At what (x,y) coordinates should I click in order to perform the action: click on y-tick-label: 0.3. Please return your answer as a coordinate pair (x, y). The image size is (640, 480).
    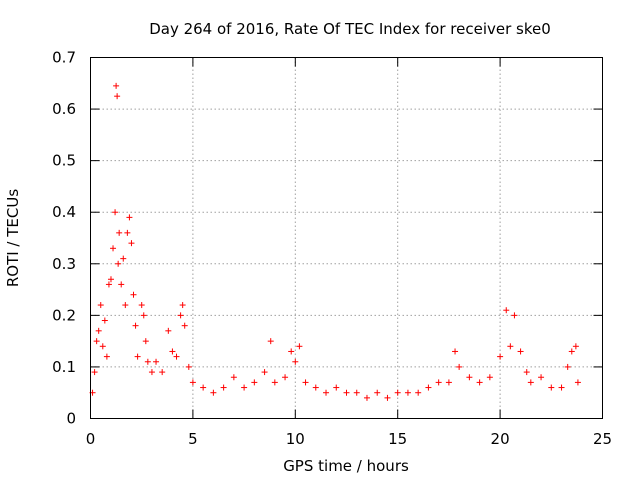
    Looking at the image, I should click on (64, 264).